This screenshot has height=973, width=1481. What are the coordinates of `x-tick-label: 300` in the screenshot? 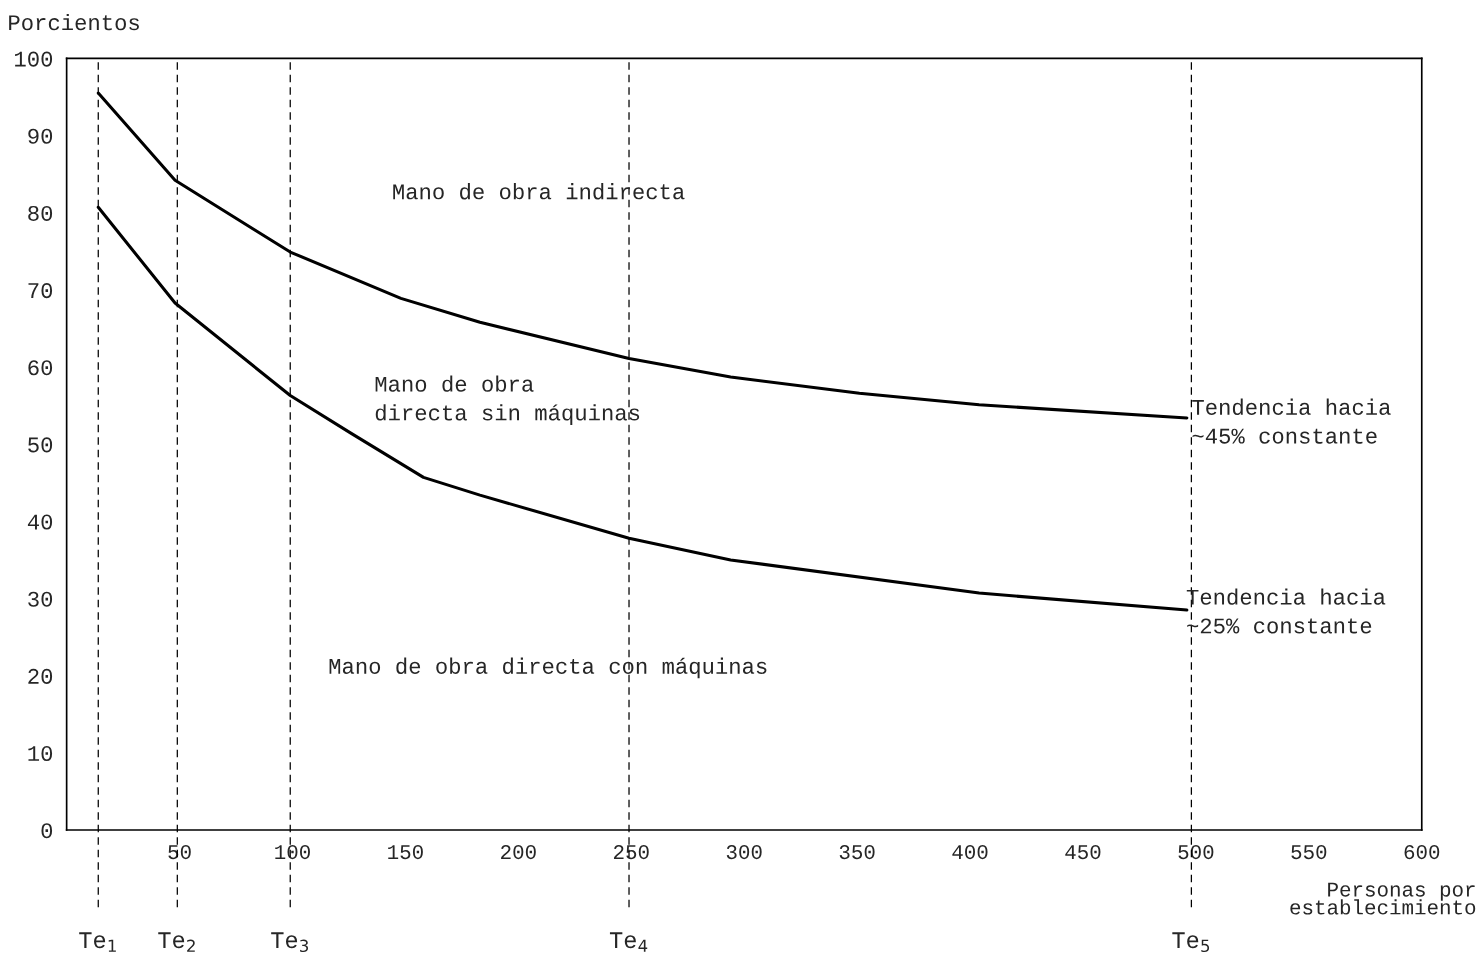 It's located at (744, 852).